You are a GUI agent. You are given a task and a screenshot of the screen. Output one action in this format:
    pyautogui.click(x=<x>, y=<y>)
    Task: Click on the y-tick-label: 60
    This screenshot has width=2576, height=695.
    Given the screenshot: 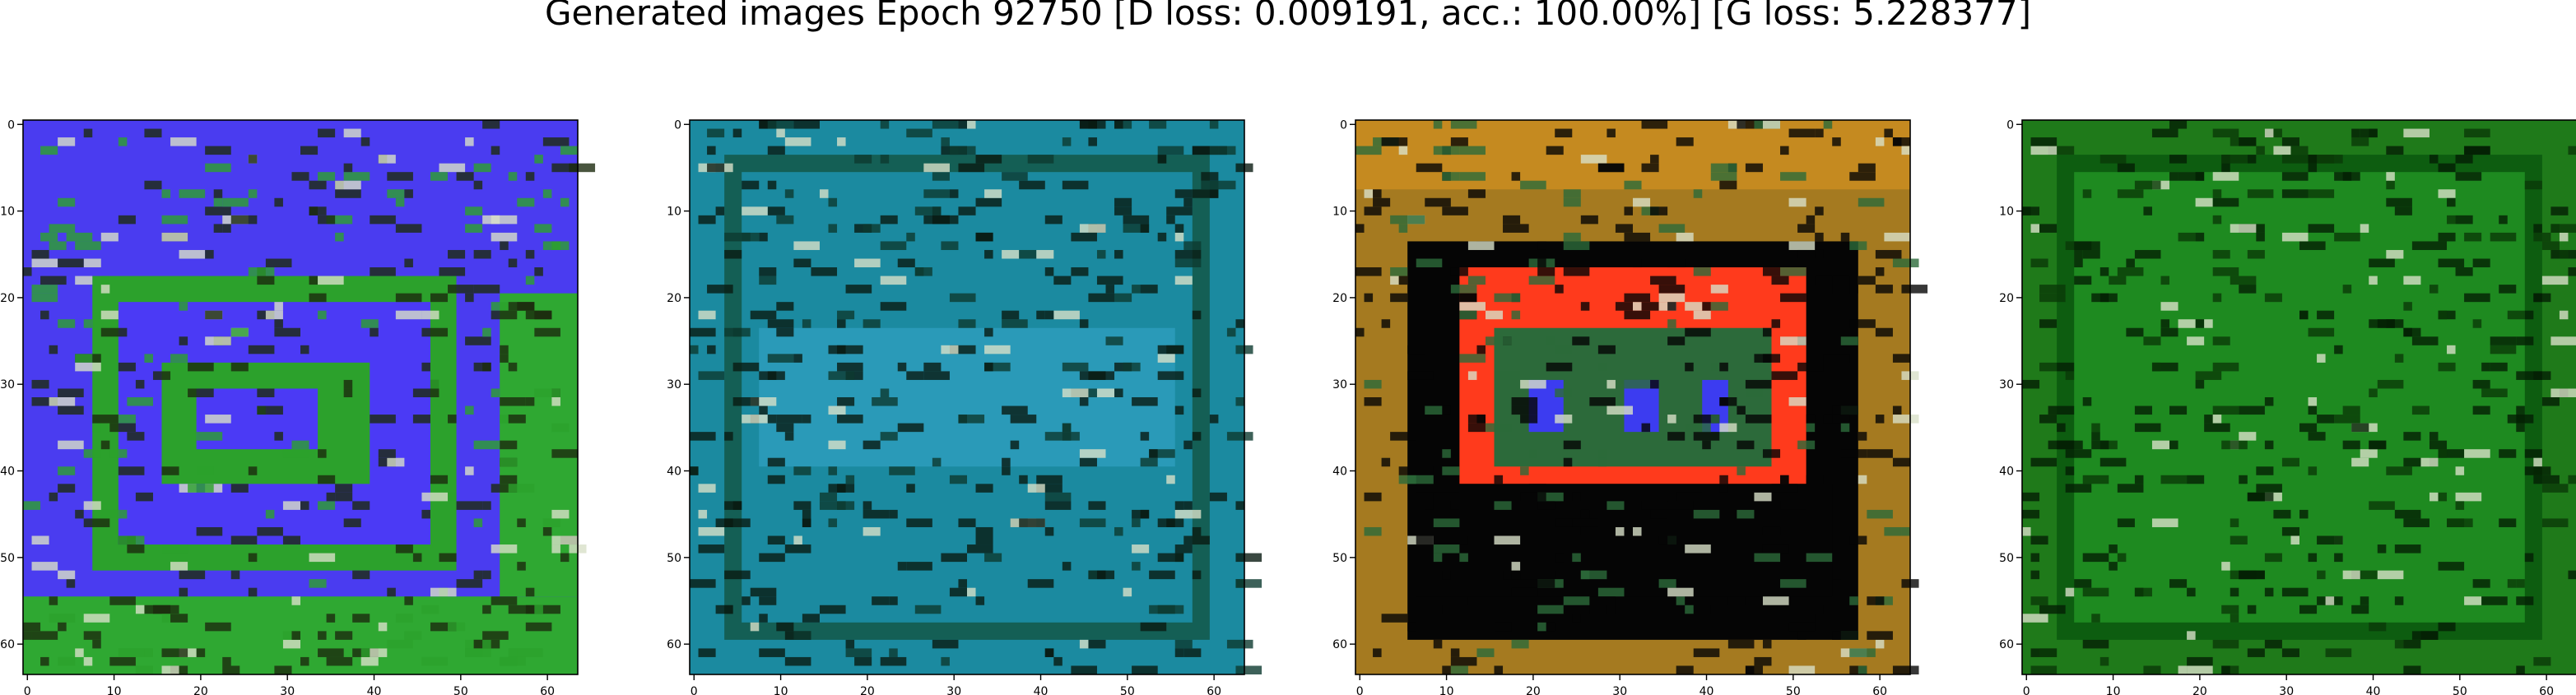 What is the action you would take?
    pyautogui.click(x=7, y=644)
    